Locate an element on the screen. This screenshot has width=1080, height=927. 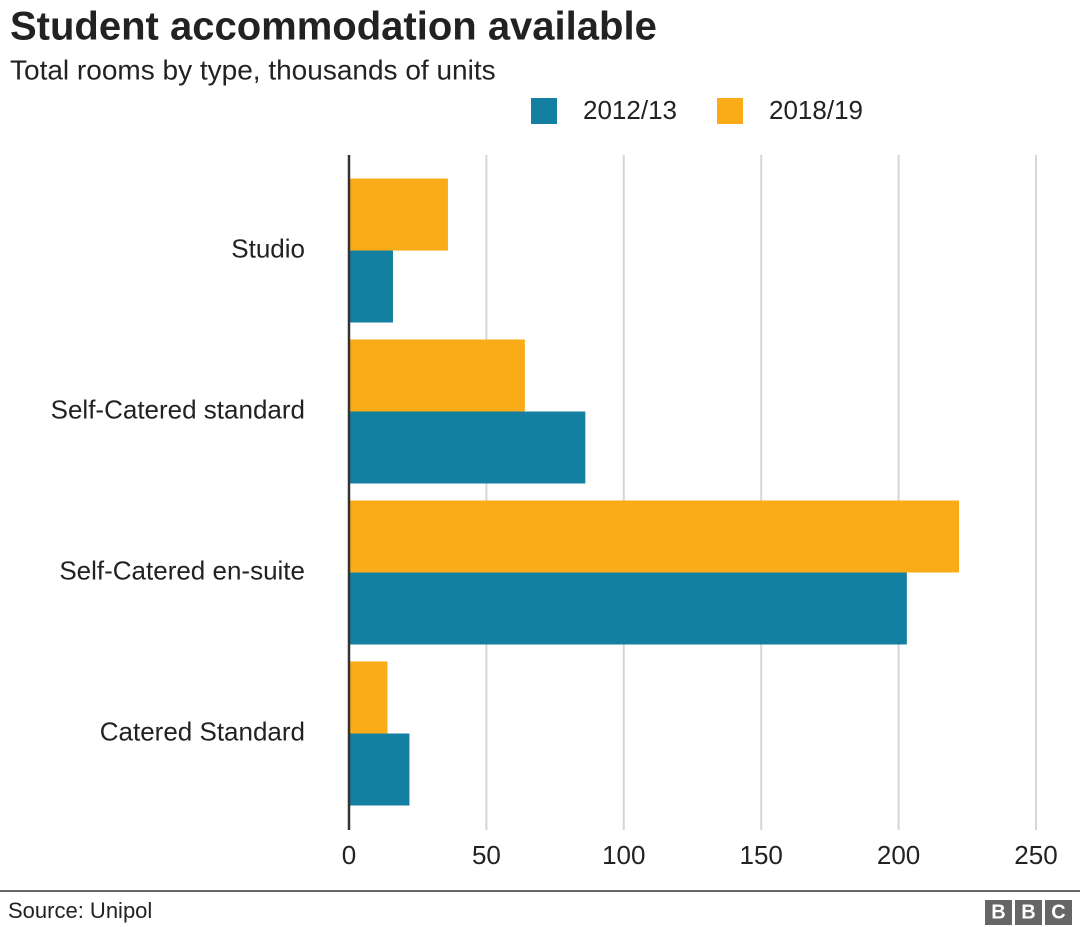
x-tick-label: 0 is located at coordinates (349, 855).